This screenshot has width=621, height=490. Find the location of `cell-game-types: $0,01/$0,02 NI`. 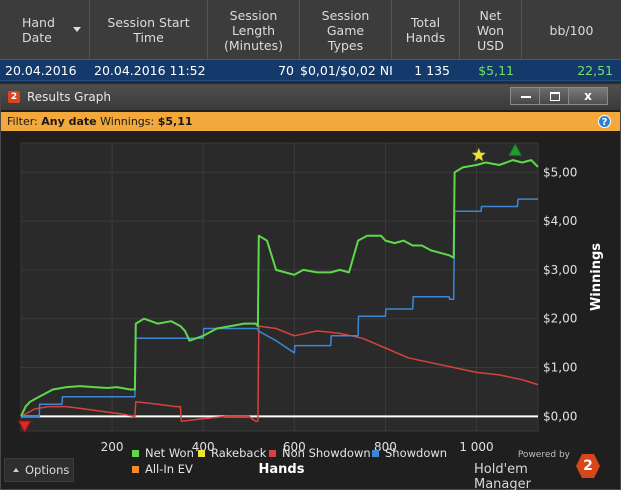

cell-game-types: $0,01/$0,02 NI is located at coordinates (346, 70).